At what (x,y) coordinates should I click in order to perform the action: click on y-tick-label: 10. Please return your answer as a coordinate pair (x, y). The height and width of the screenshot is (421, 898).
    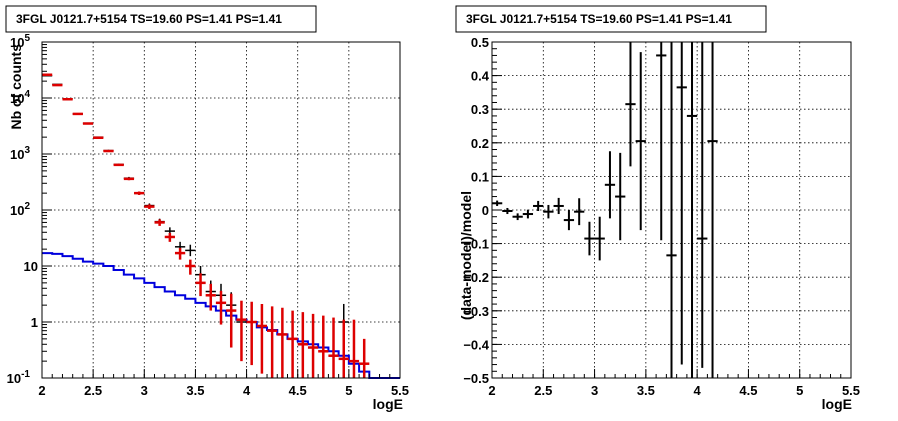
    Looking at the image, I should click on (31, 266).